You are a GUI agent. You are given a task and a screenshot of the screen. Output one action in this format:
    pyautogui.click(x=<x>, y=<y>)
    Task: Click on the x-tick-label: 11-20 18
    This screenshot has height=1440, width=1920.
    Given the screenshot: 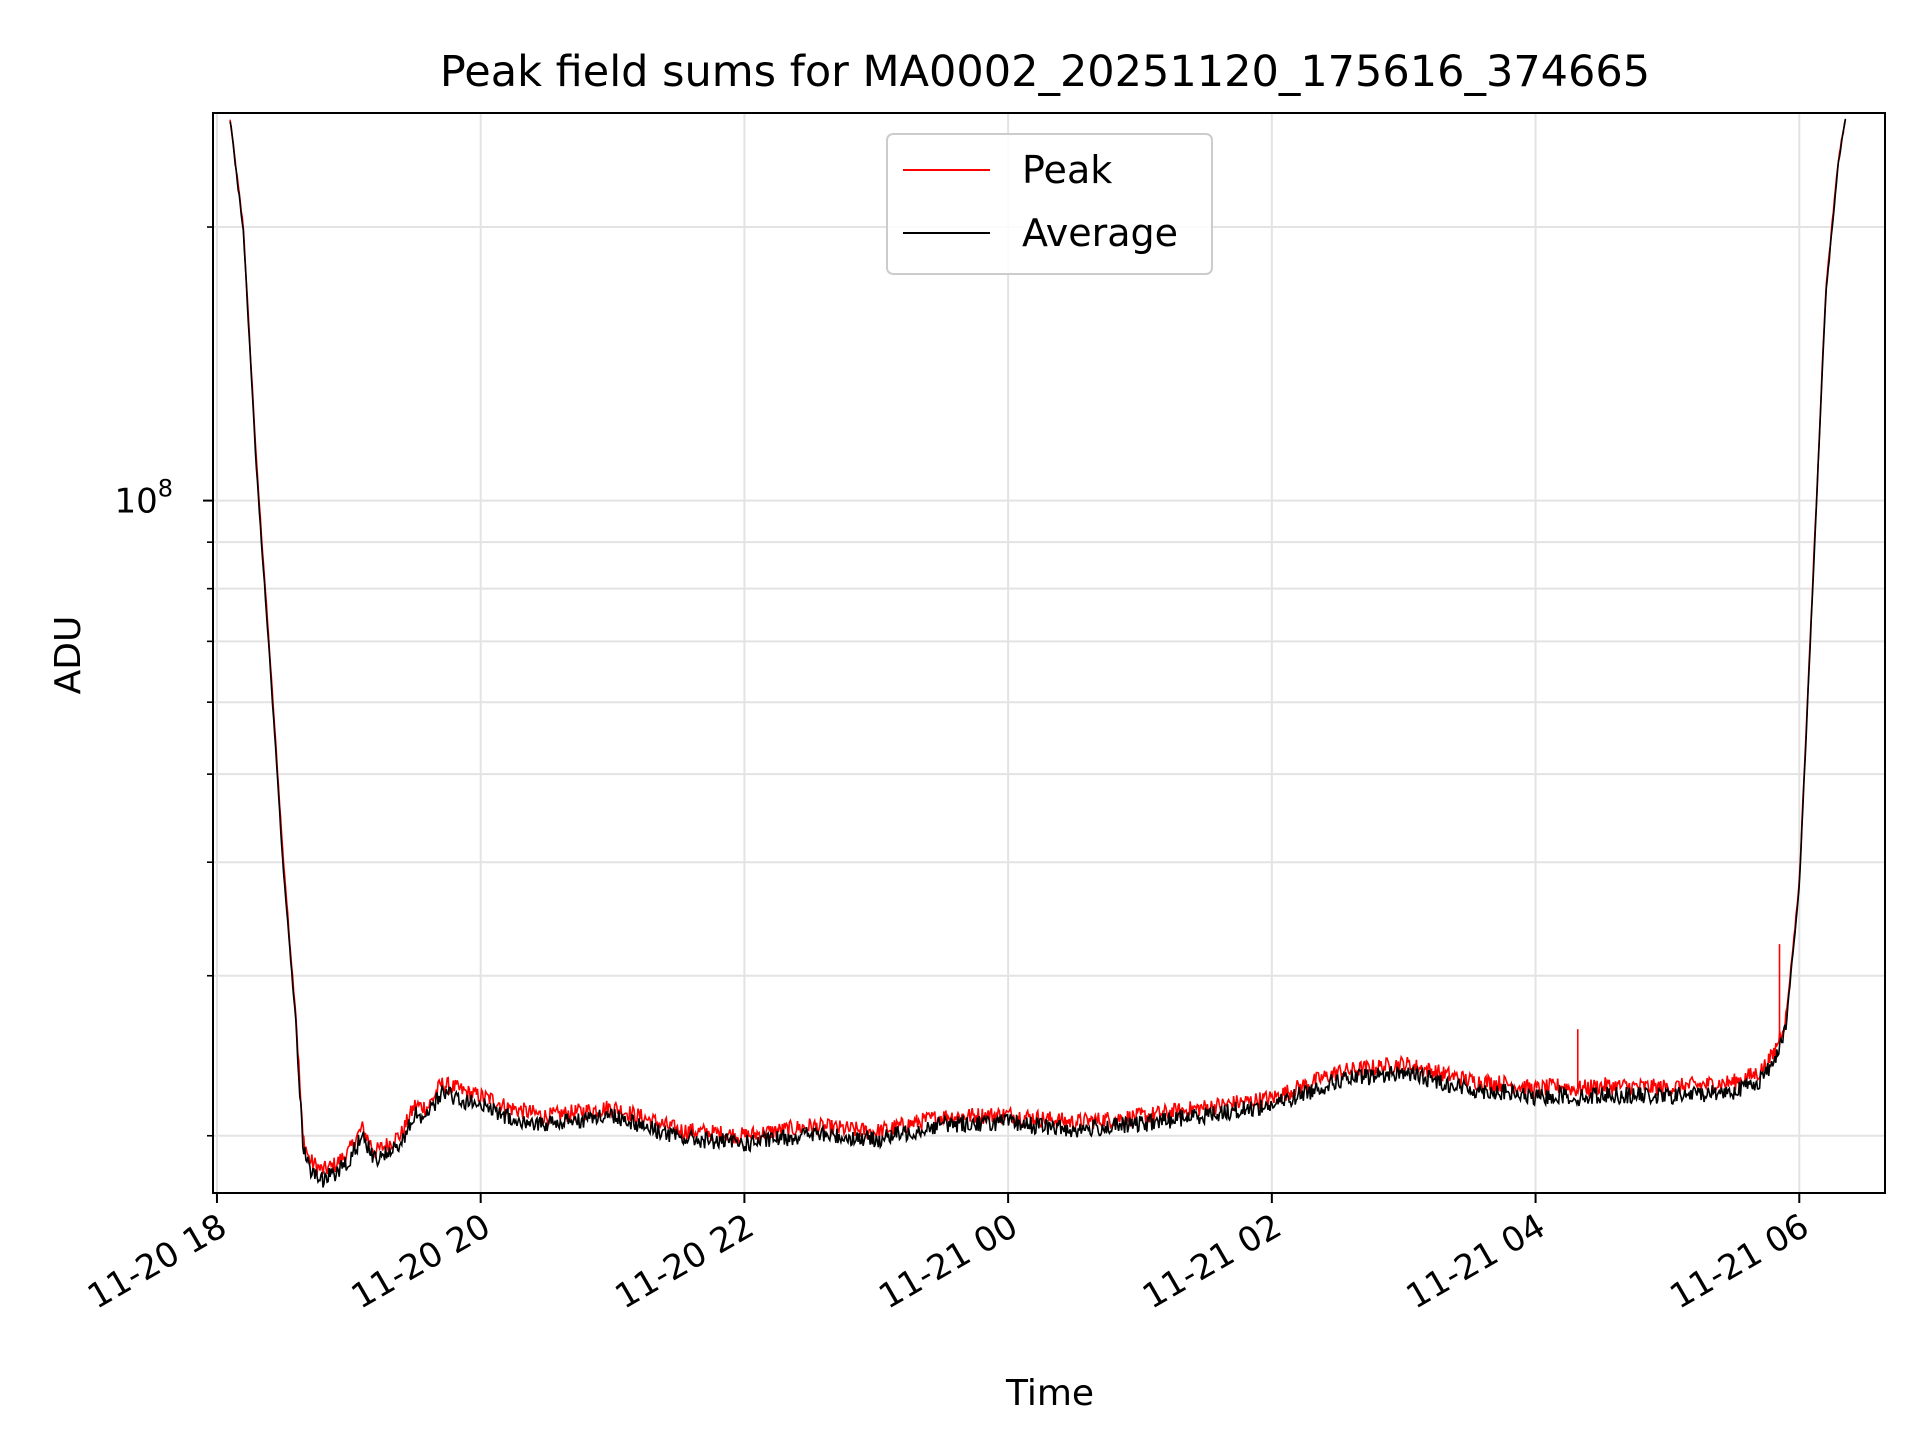 What is the action you would take?
    pyautogui.click(x=157, y=1261)
    